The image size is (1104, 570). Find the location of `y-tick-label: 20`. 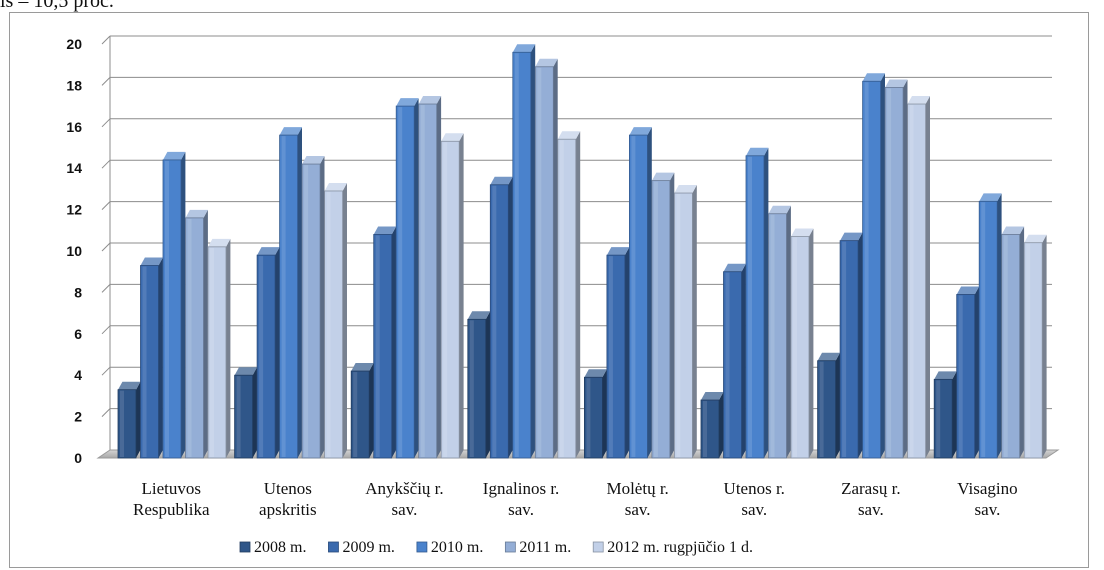

y-tick-label: 20 is located at coordinates (74, 44).